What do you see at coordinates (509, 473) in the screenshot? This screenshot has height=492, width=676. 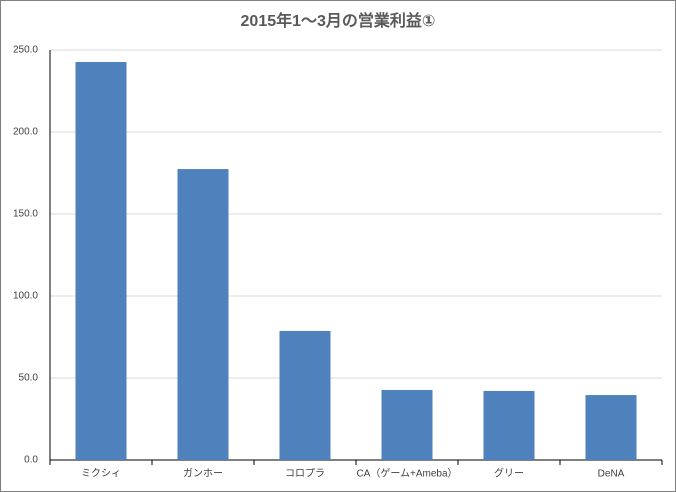 I see `x-tick-label: グリー` at bounding box center [509, 473].